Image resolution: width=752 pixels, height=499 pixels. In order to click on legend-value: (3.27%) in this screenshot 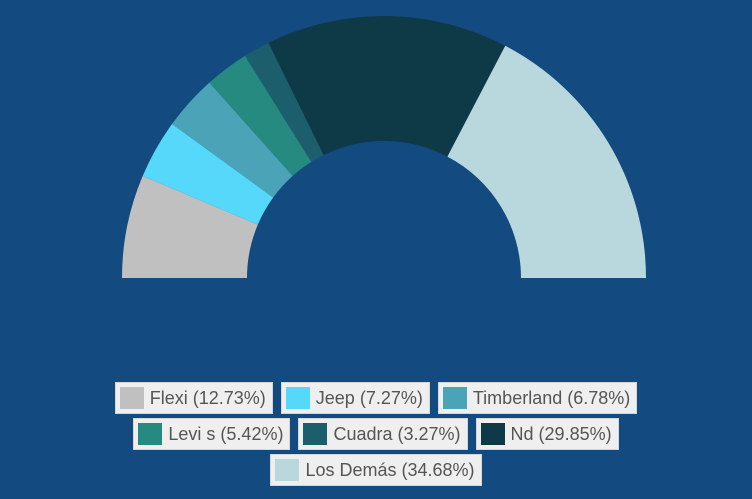, I will do `click(429, 433)`.